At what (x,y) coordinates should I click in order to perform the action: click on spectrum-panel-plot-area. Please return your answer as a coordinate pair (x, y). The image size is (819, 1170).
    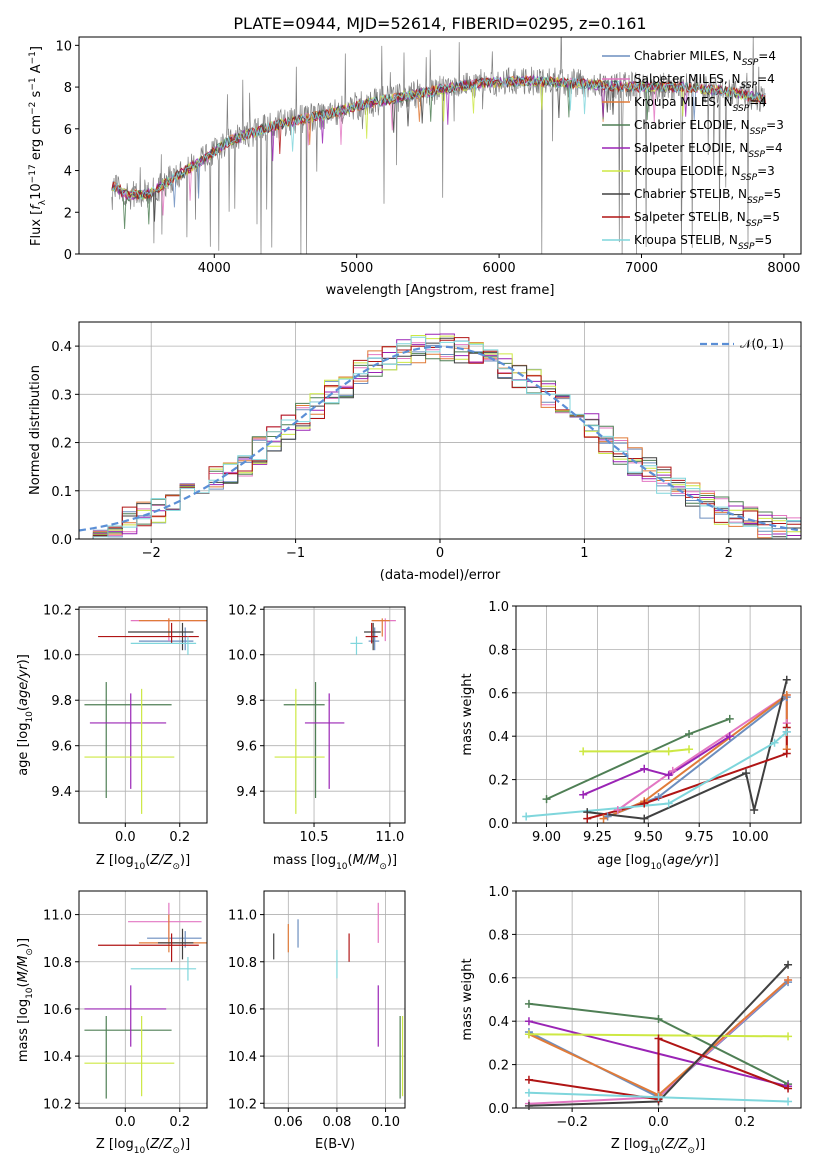
    Looking at the image, I should click on (438, 145).